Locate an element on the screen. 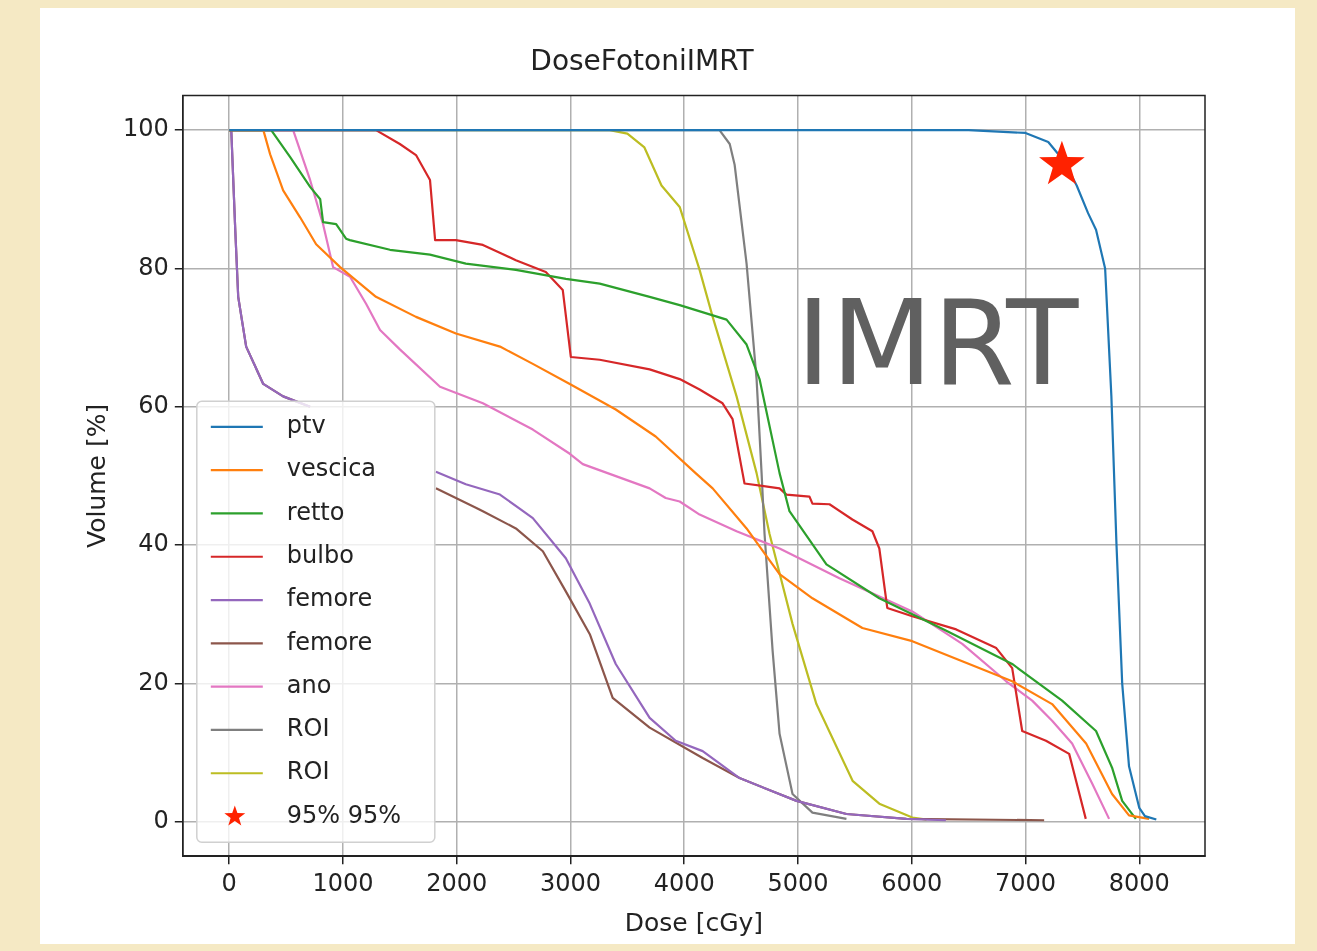  y-tick-label: 40 is located at coordinates (153, 543).